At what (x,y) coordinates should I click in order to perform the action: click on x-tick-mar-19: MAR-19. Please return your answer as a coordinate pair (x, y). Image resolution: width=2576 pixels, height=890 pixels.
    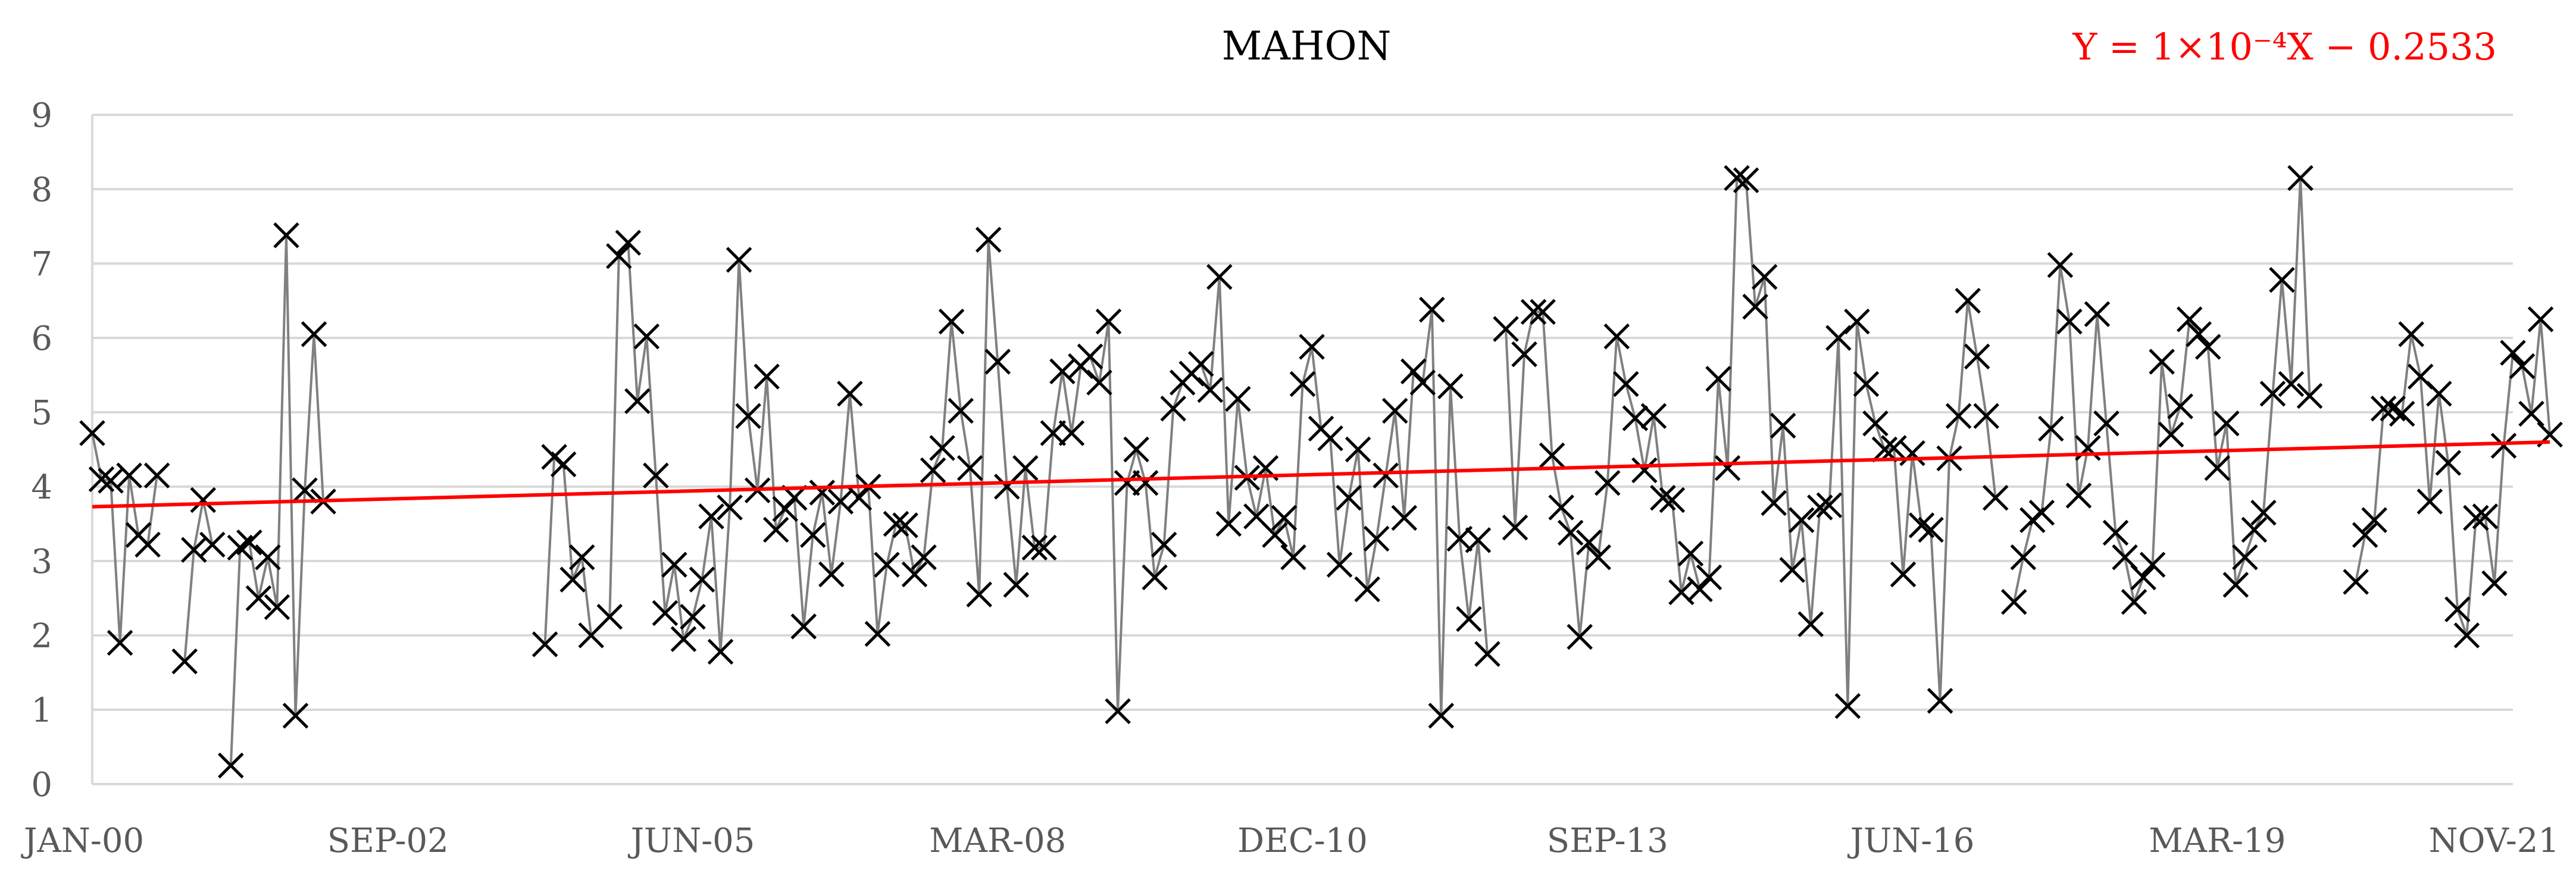
    Looking at the image, I should click on (2217, 841).